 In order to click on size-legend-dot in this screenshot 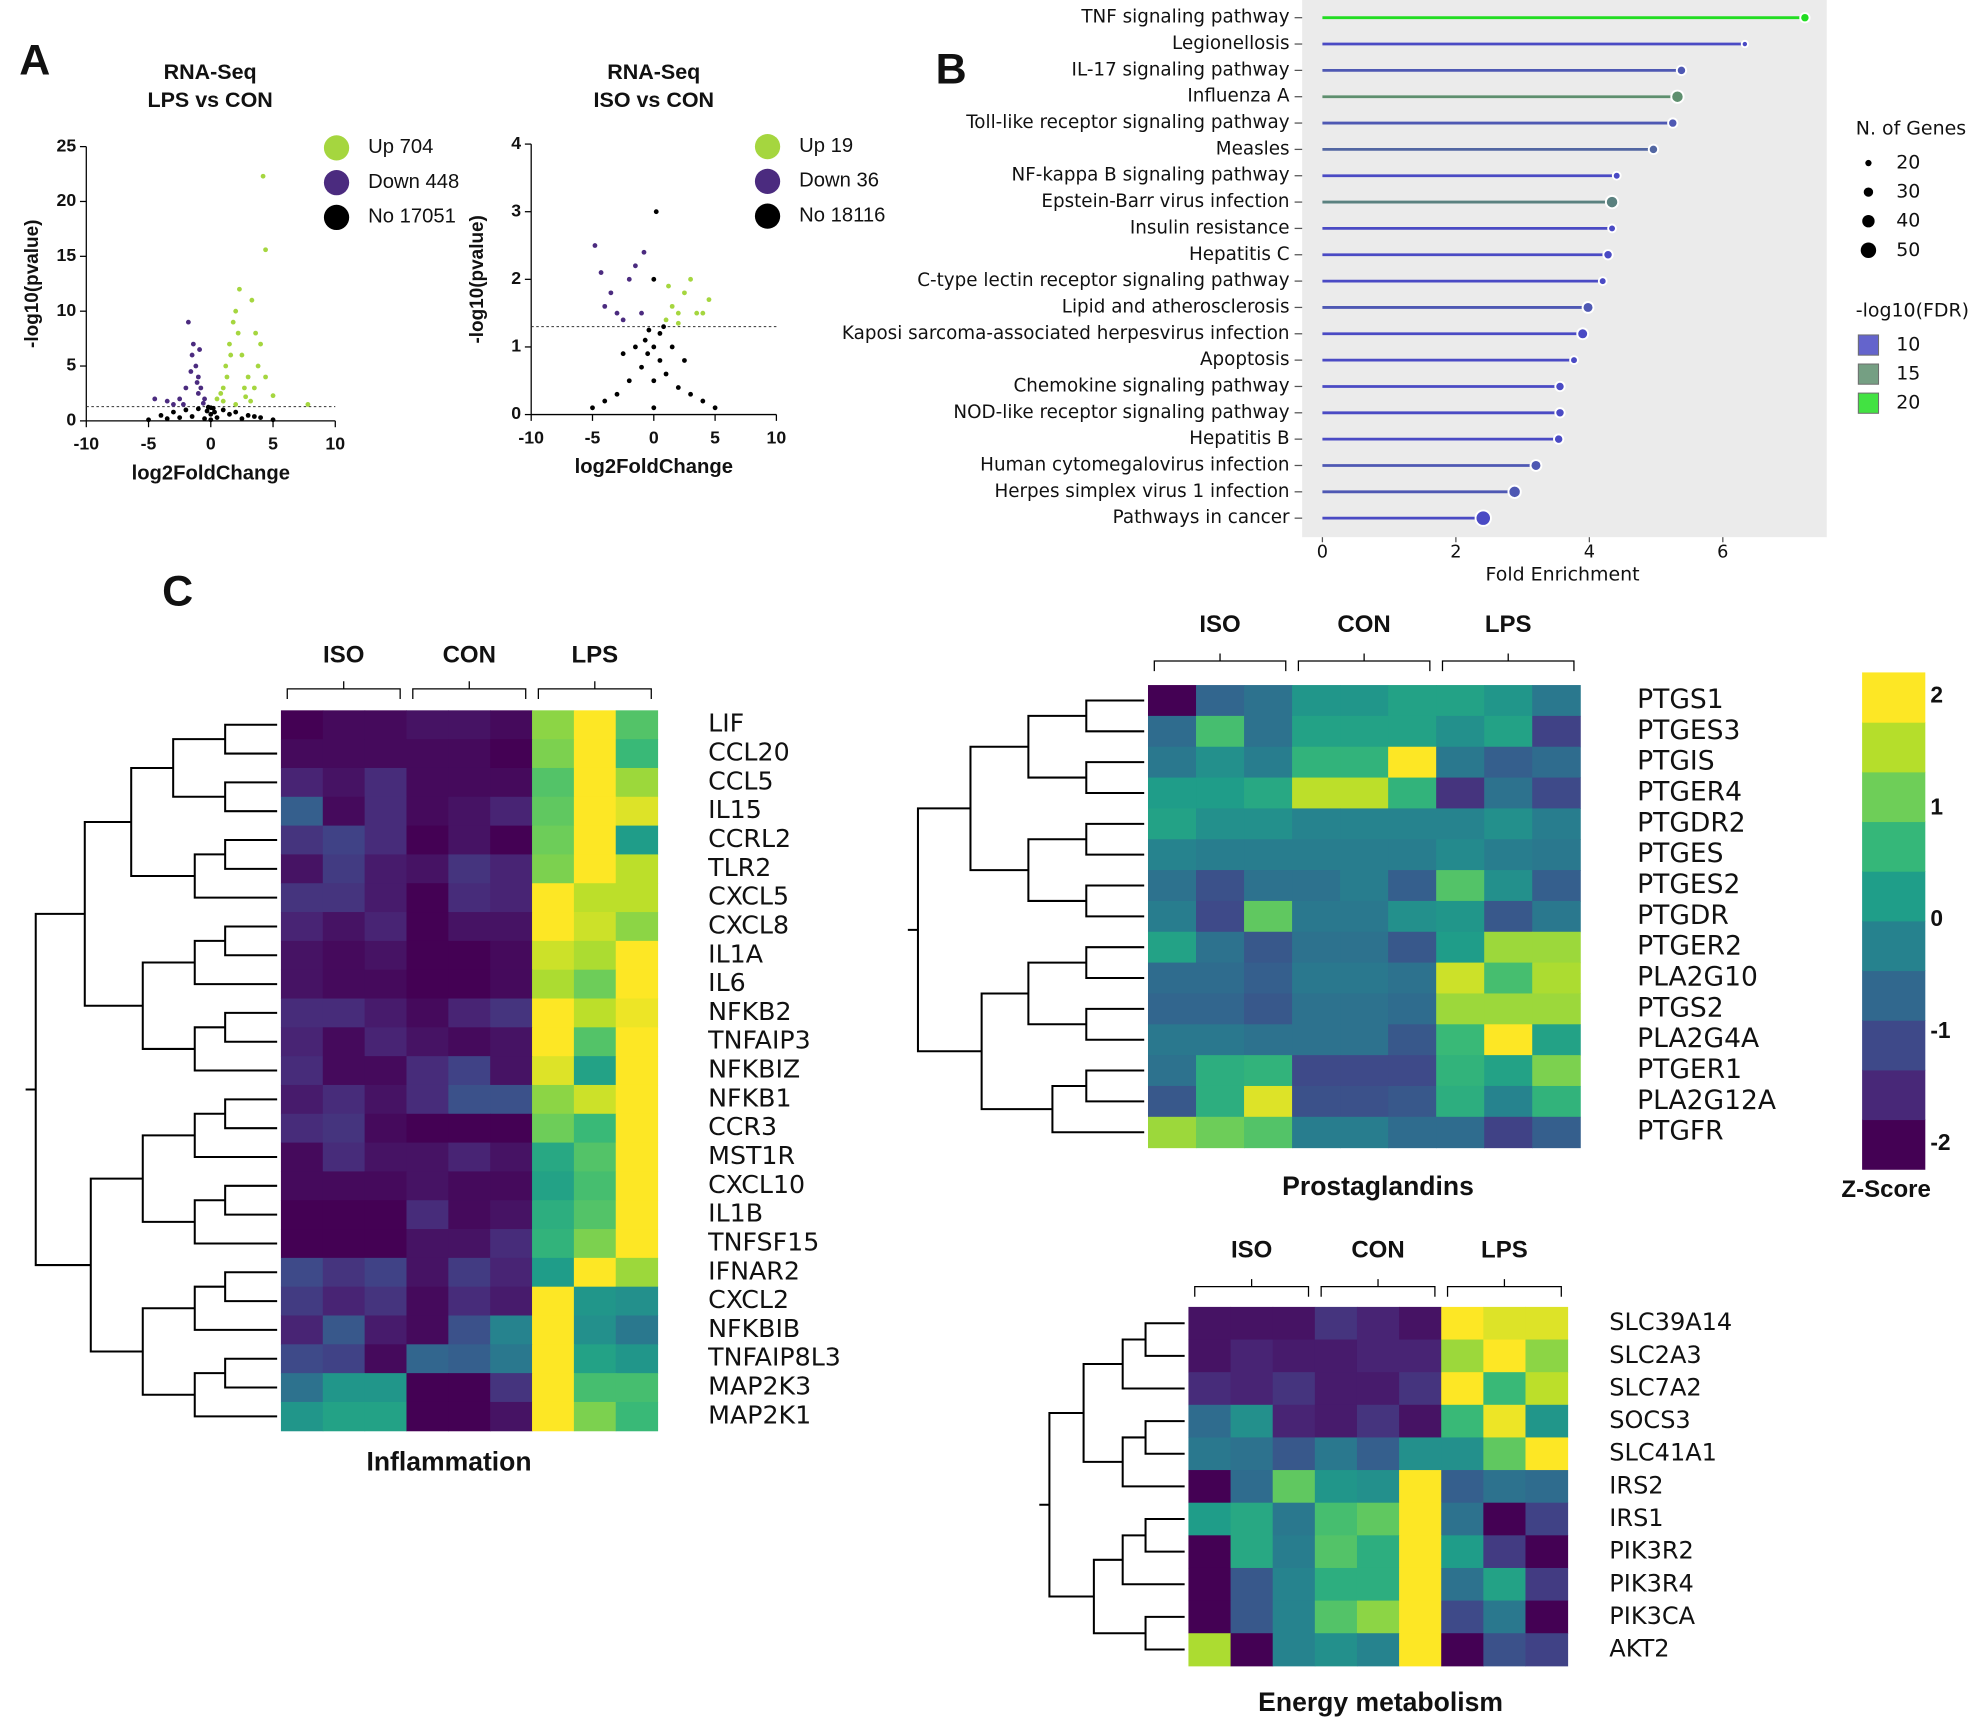, I will do `click(1868, 221)`.